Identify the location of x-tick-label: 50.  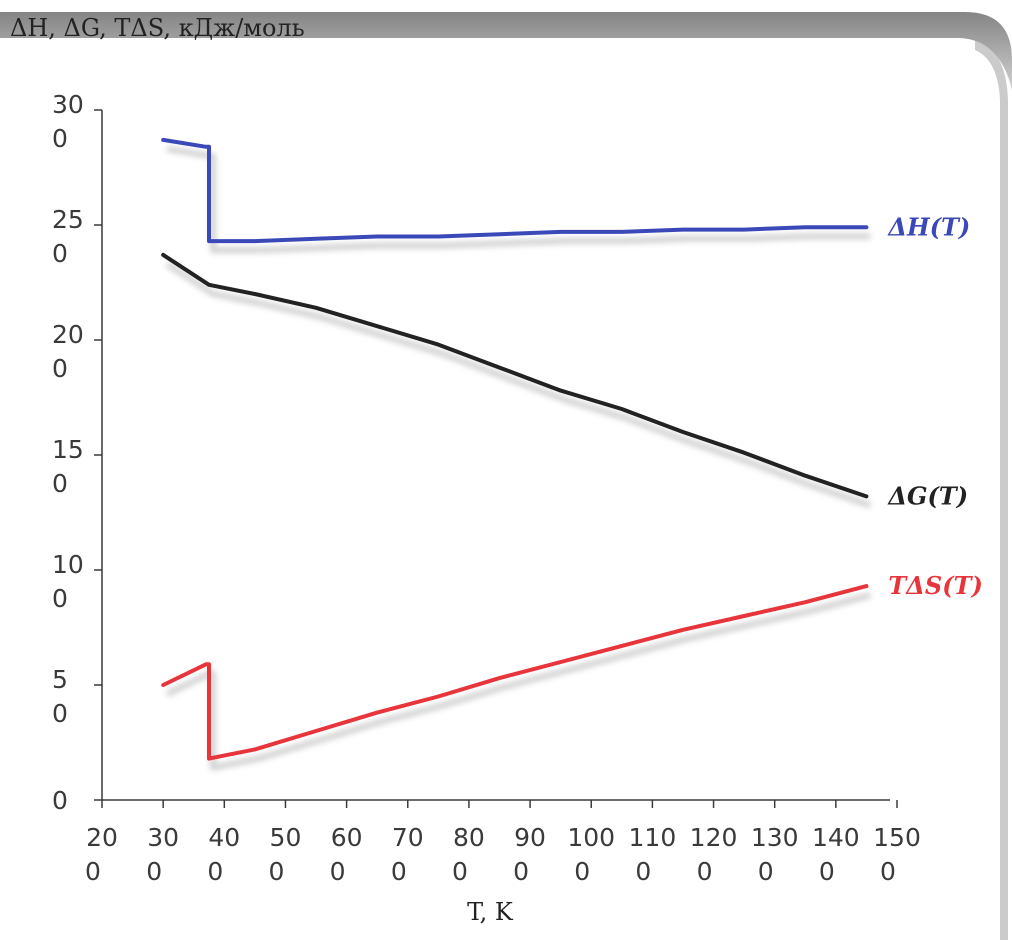
(286, 837).